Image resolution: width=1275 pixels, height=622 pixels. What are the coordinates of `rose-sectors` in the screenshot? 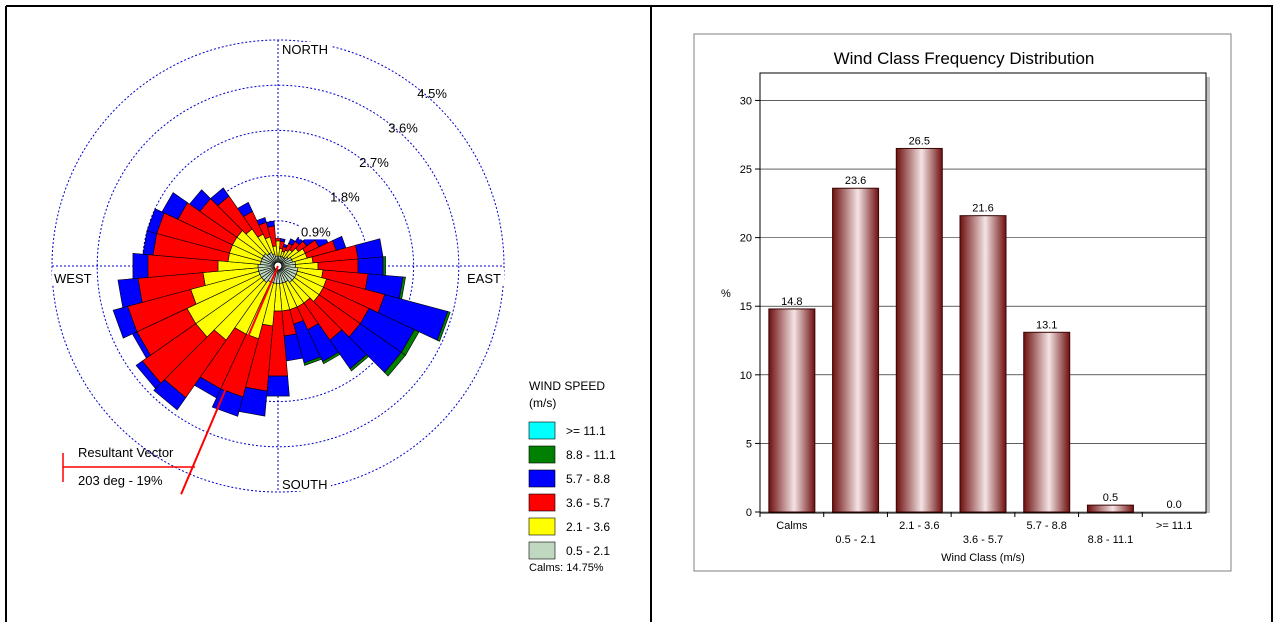 It's located at (281, 302).